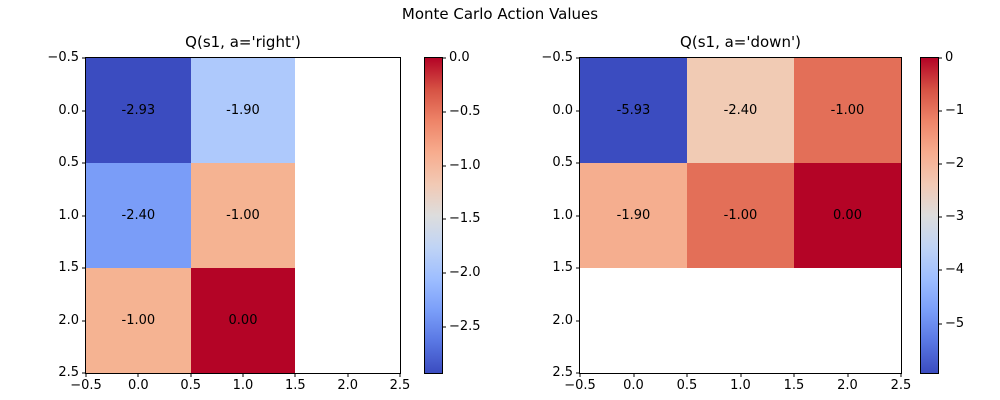 Image resolution: width=1000 pixels, height=400 pixels. Describe the element at coordinates (955, 164) in the screenshot. I see `colorbar-tick-label: −2` at that location.